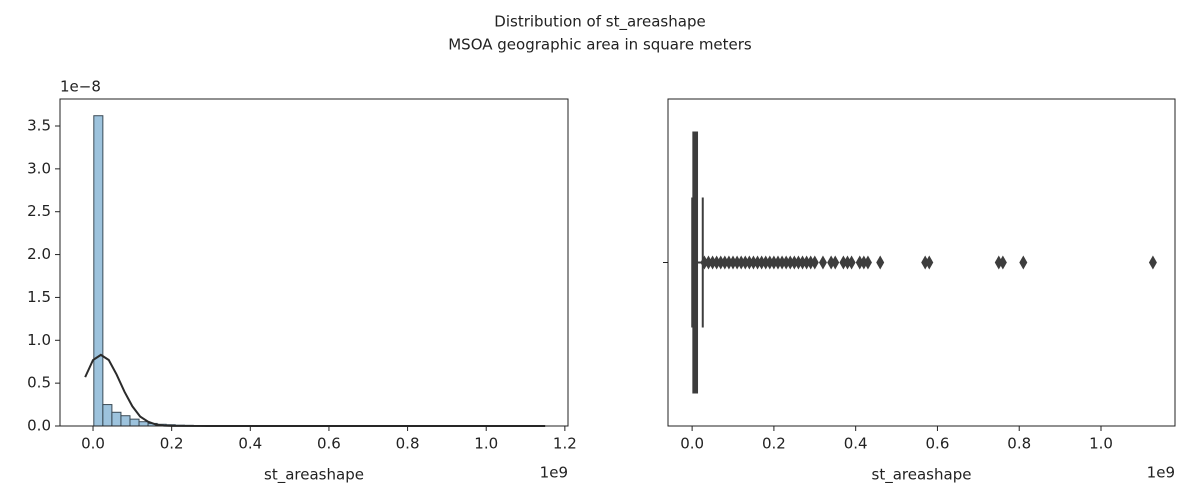 The image size is (1190, 501). Describe the element at coordinates (80, 87) in the screenshot. I see `y-offset-label: 1e−8` at that location.